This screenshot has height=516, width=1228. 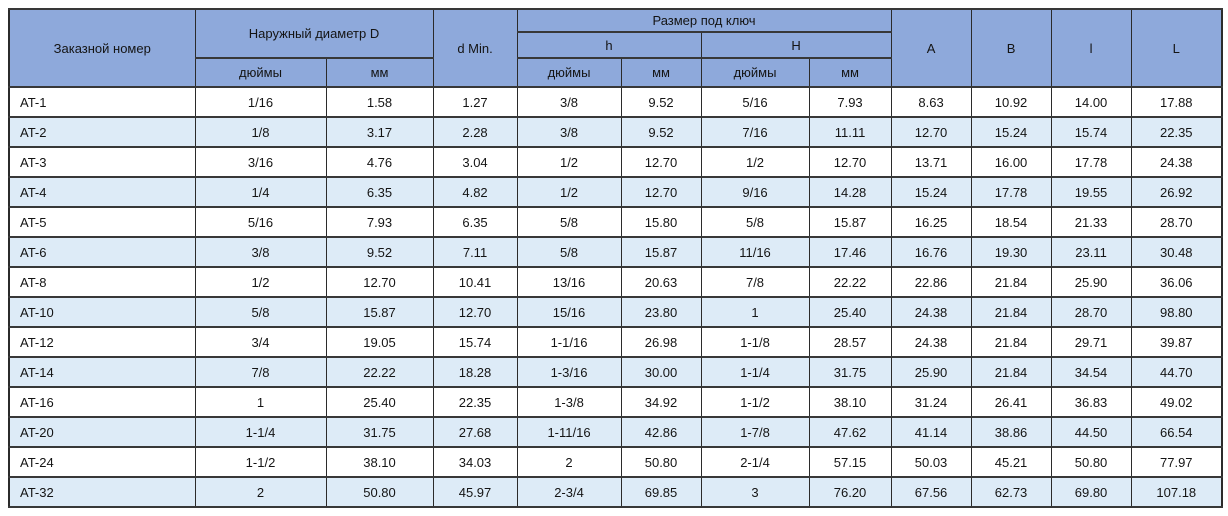 What do you see at coordinates (260, 222) in the screenshot?
I see `outer-diameter-inches-cell: 5/16` at bounding box center [260, 222].